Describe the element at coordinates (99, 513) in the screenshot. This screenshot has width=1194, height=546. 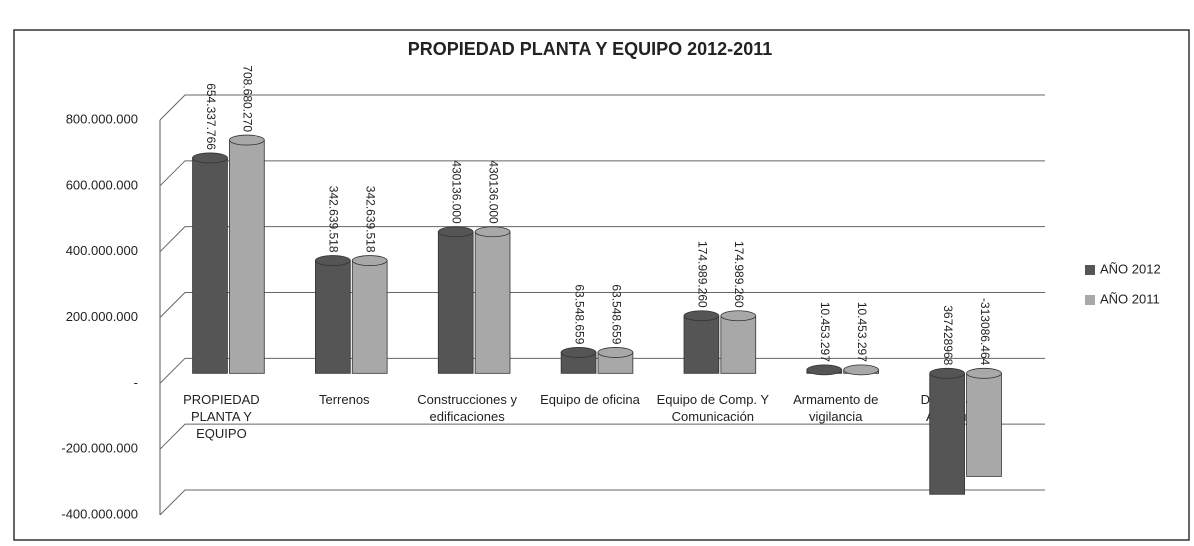
I see `y-tick-label: -400.000.000` at that location.